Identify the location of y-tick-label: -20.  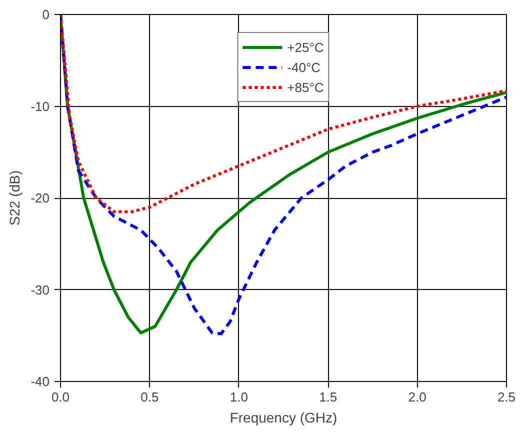
(40, 198).